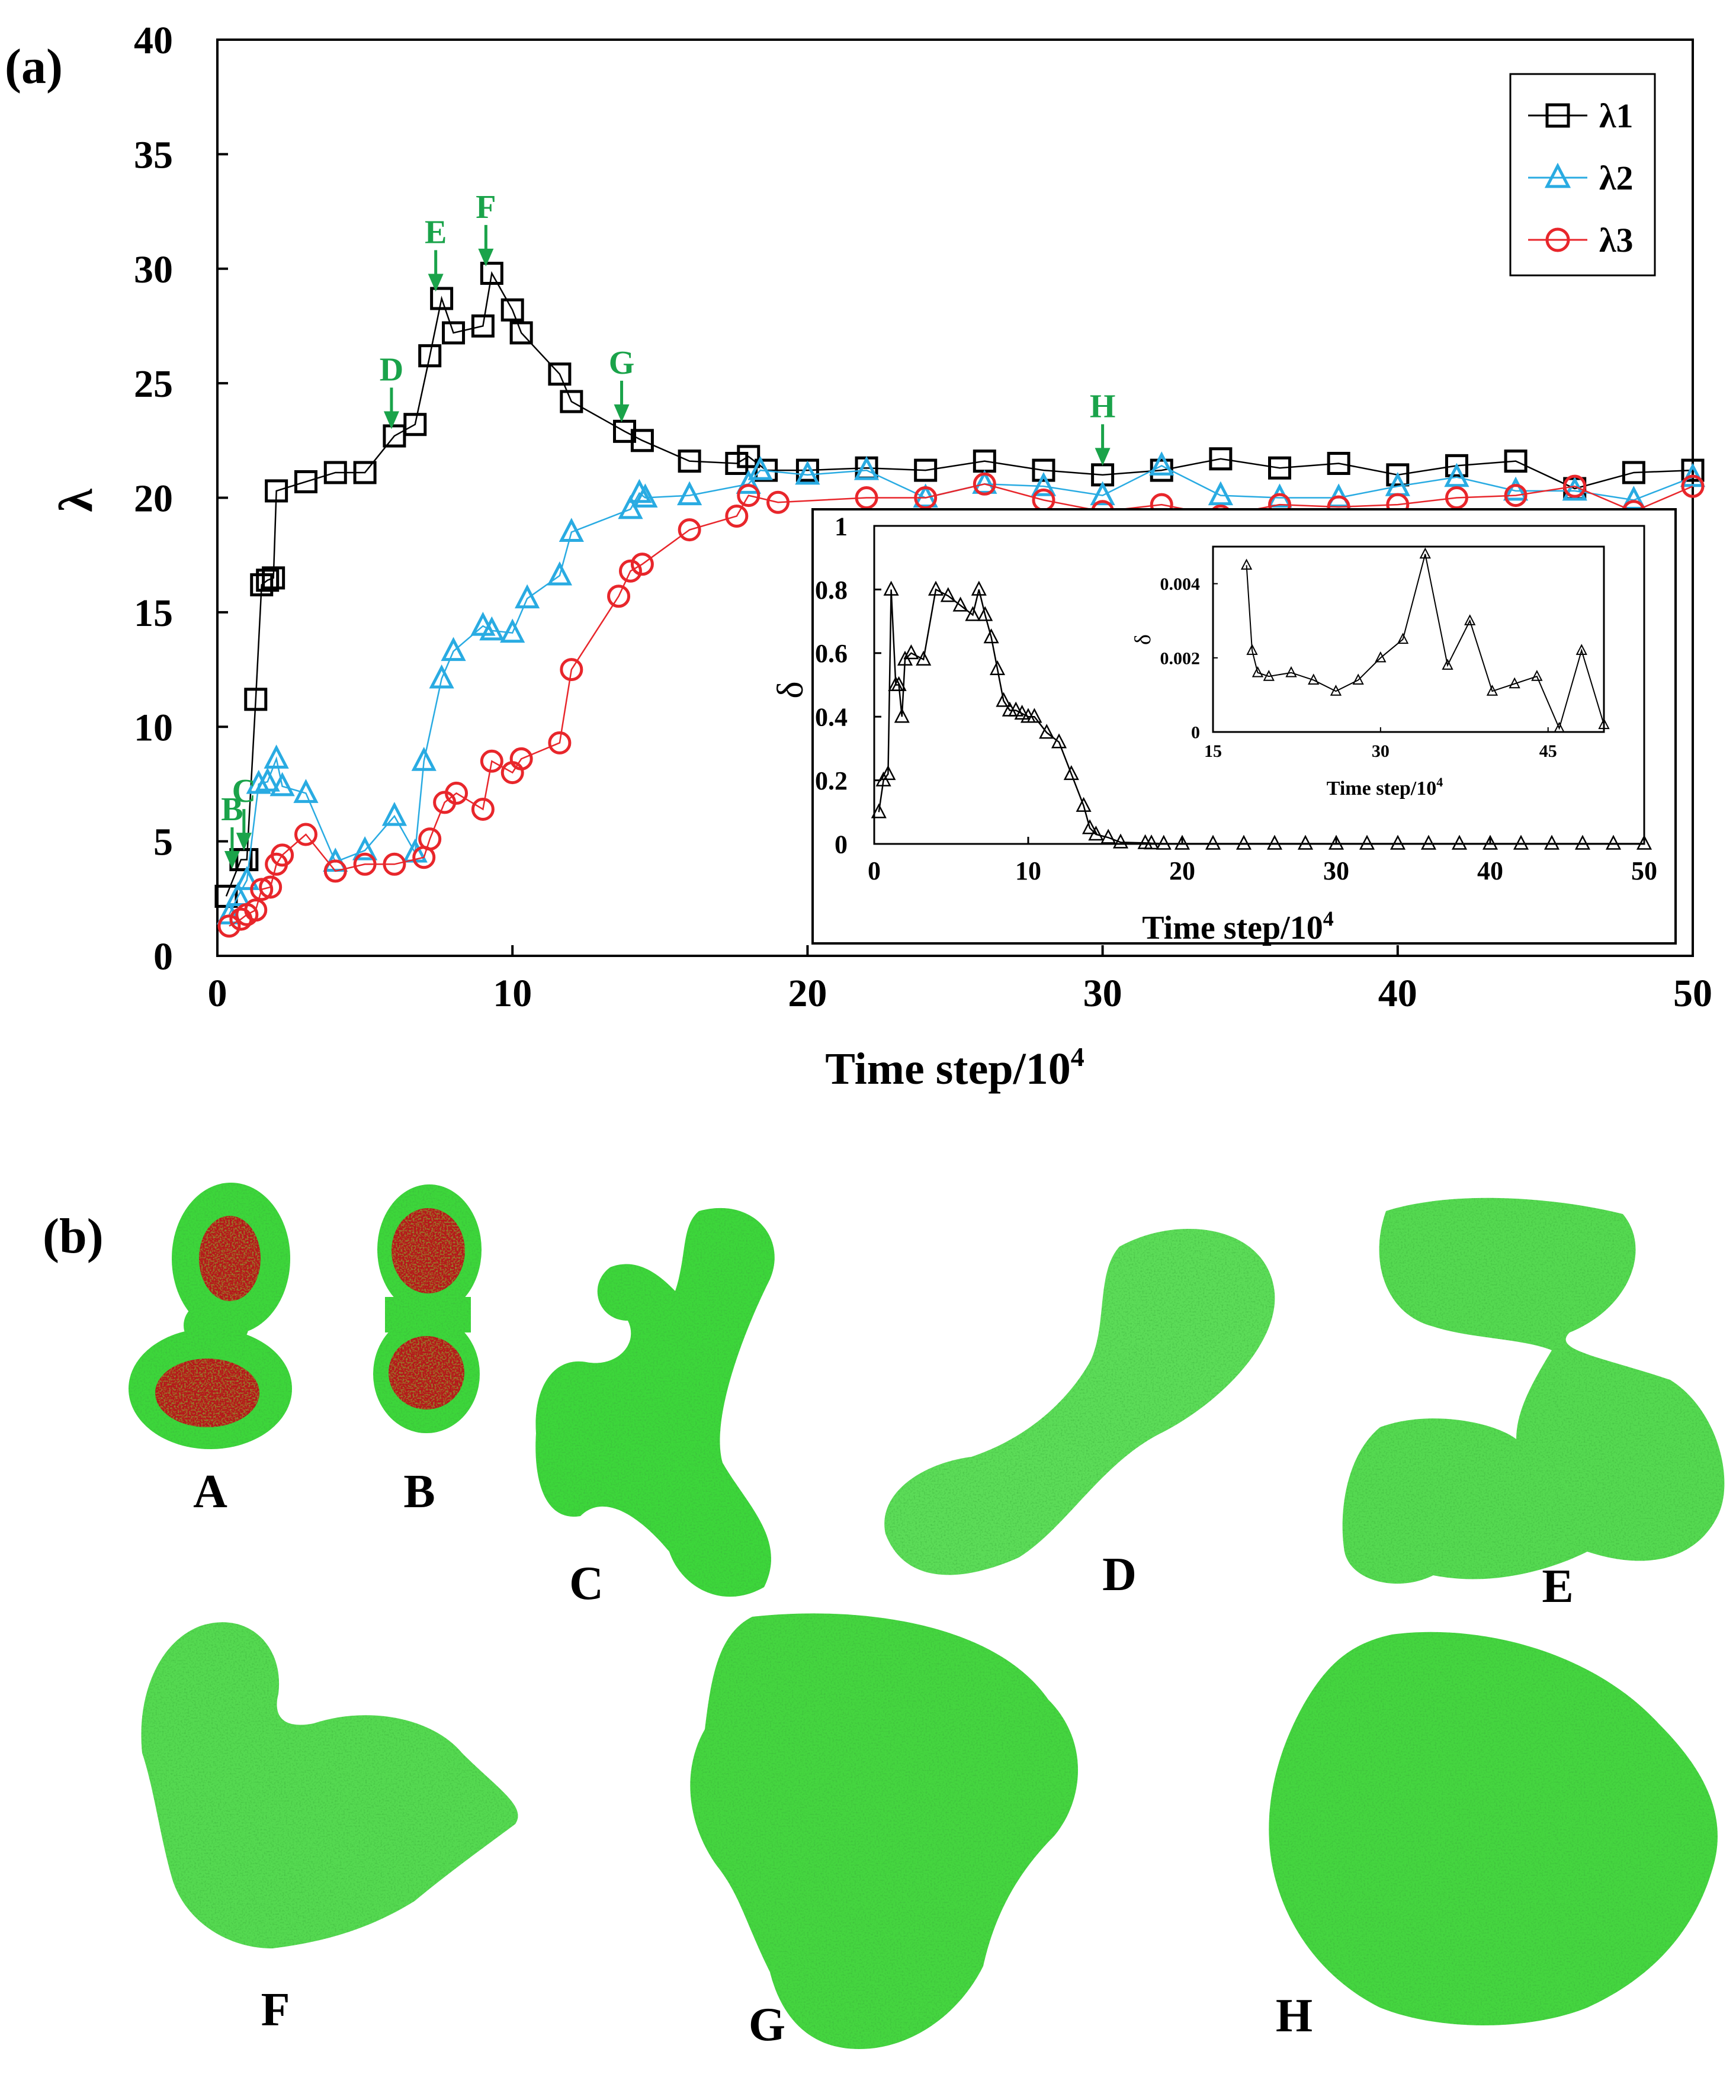 The width and height of the screenshot is (1736, 2100). I want to click on inset-x-axis-label: Time step/104, so click(1237, 926).